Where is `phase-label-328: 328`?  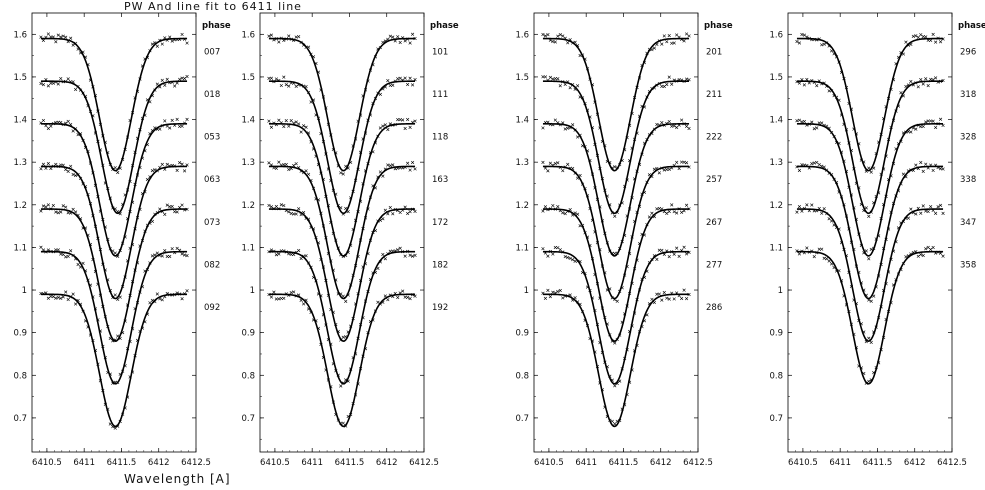
phase-label-328: 328 is located at coordinates (968, 138).